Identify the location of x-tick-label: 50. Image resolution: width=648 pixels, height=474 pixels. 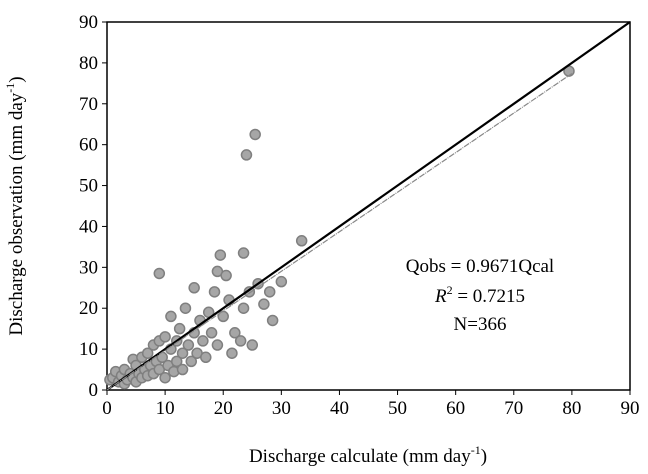
(397, 408).